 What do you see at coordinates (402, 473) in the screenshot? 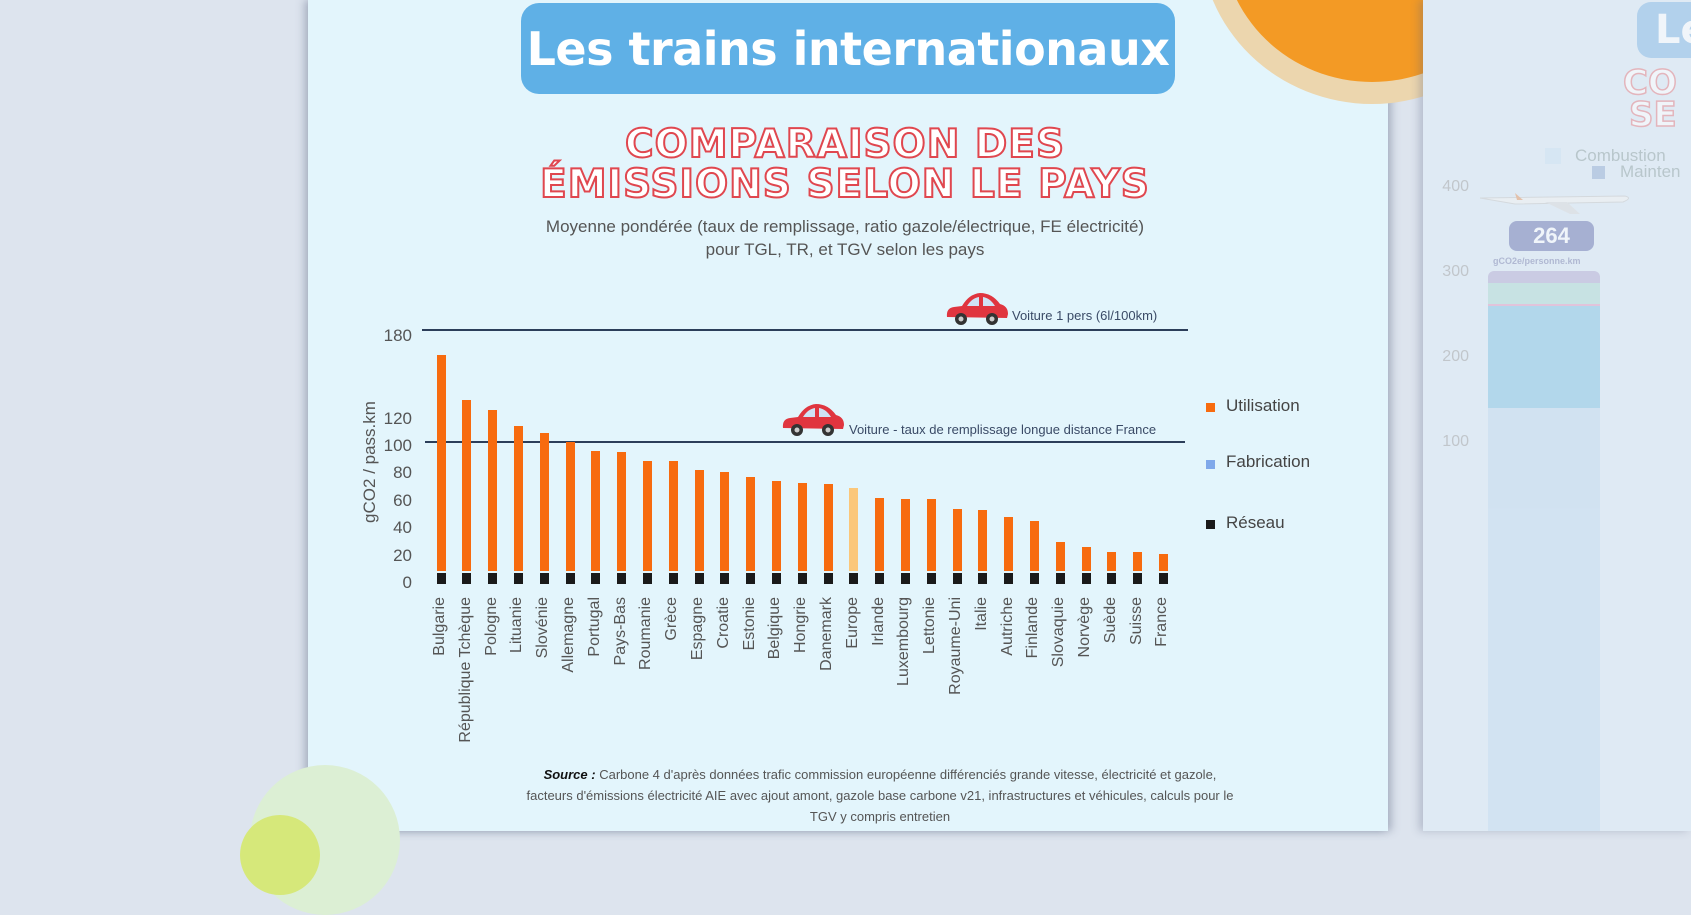
I see `y-tick-label: 80` at bounding box center [402, 473].